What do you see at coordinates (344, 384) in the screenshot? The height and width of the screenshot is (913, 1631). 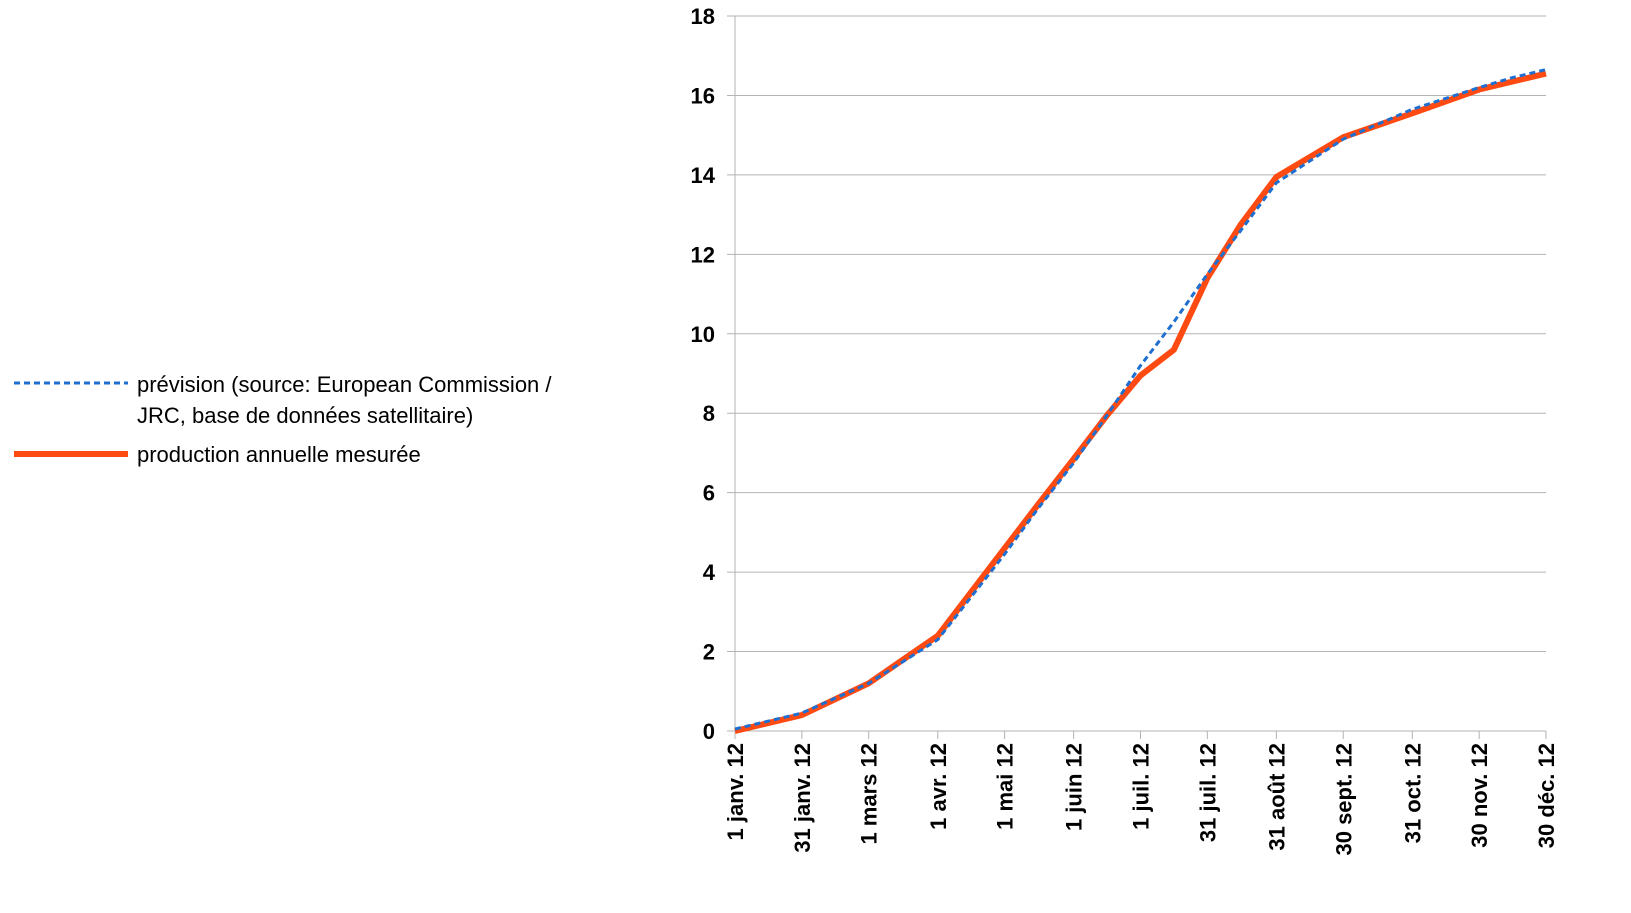 I see `legend-label-forecast: prévision (source: European Commission /` at bounding box center [344, 384].